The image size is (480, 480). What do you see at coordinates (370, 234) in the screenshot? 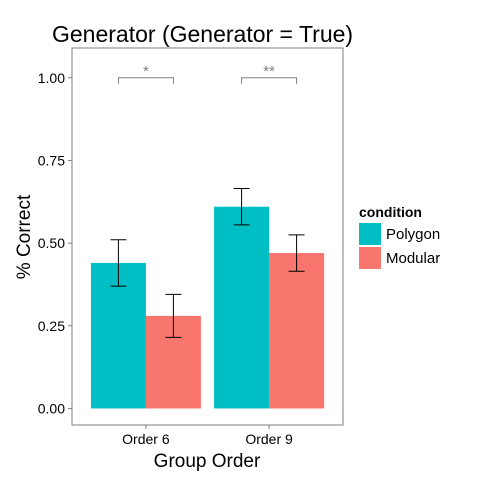
I see `legend-swatch-polygon` at bounding box center [370, 234].